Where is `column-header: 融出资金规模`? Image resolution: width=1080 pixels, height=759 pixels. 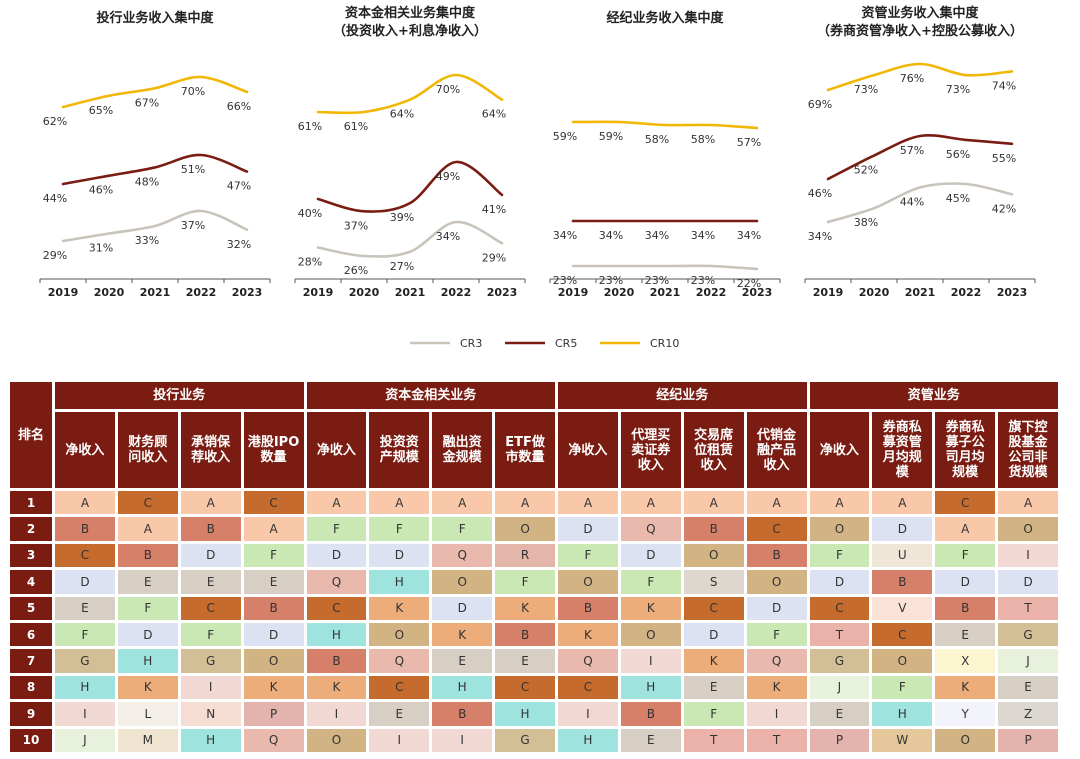 column-header: 融出资金规模 is located at coordinates (462, 450).